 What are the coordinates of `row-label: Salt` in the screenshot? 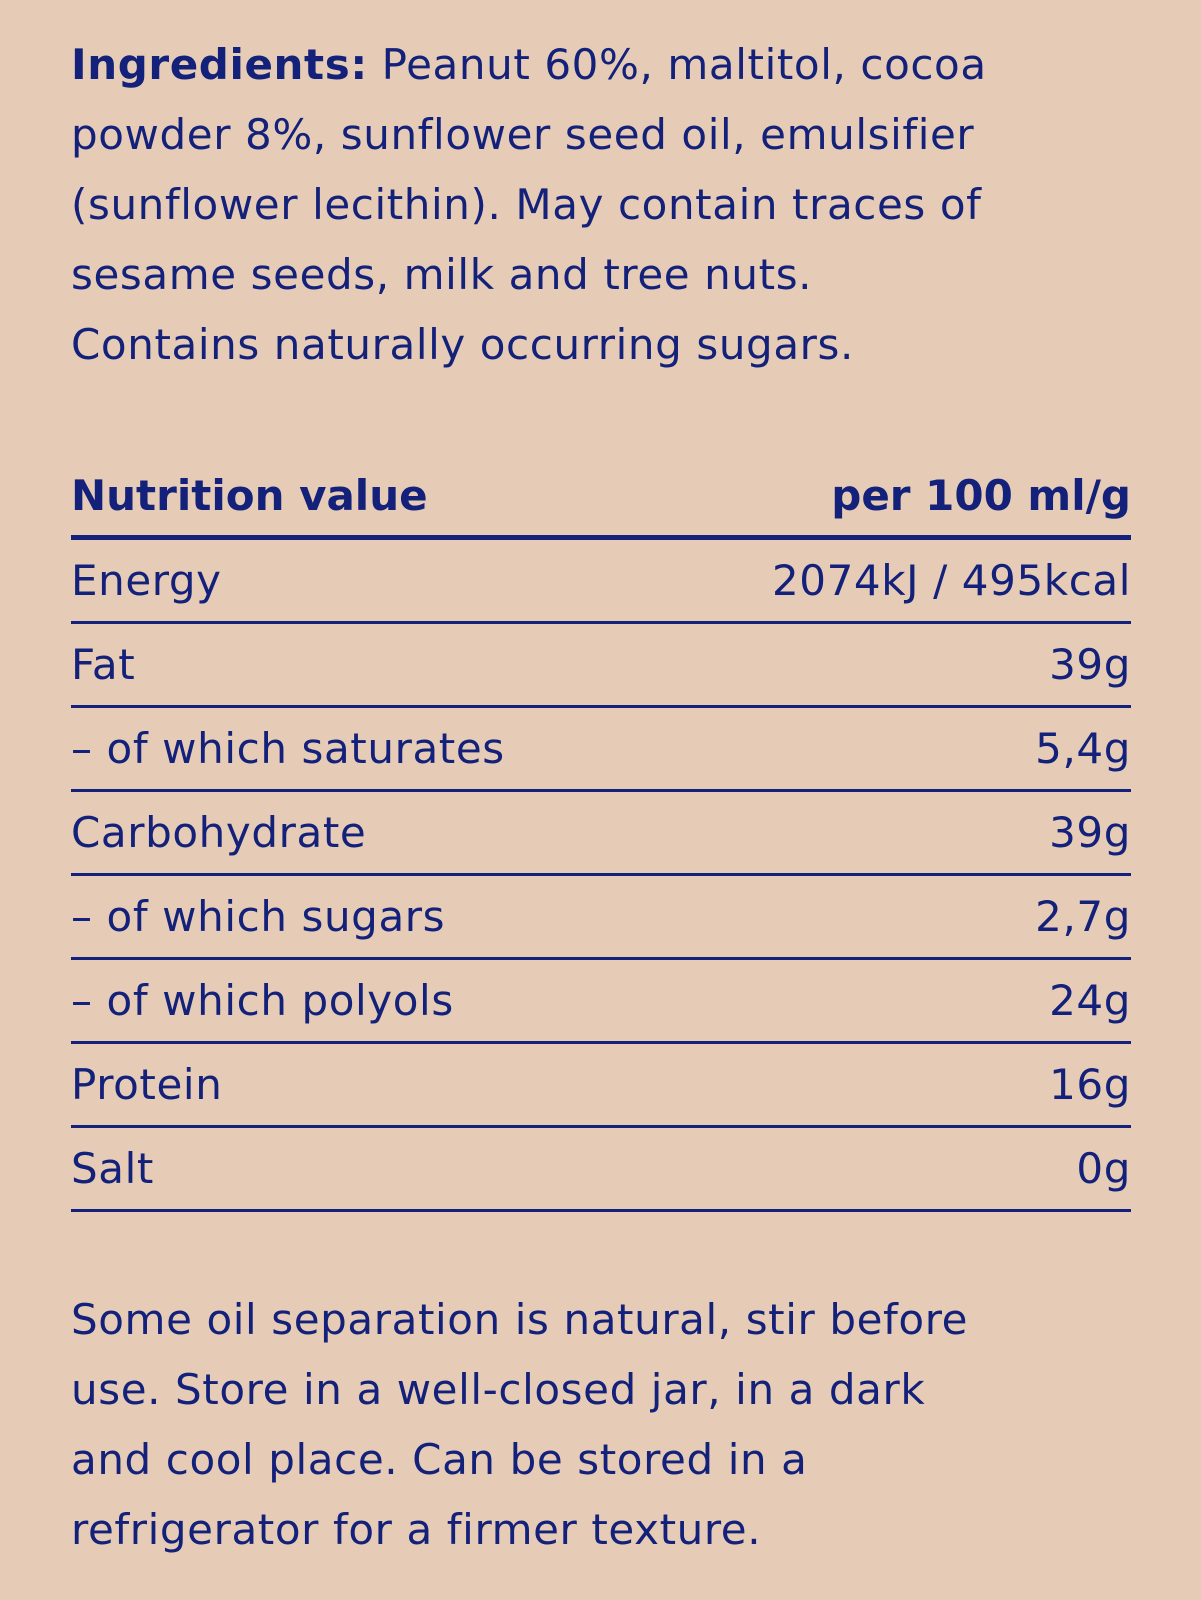 It's located at (112, 1168).